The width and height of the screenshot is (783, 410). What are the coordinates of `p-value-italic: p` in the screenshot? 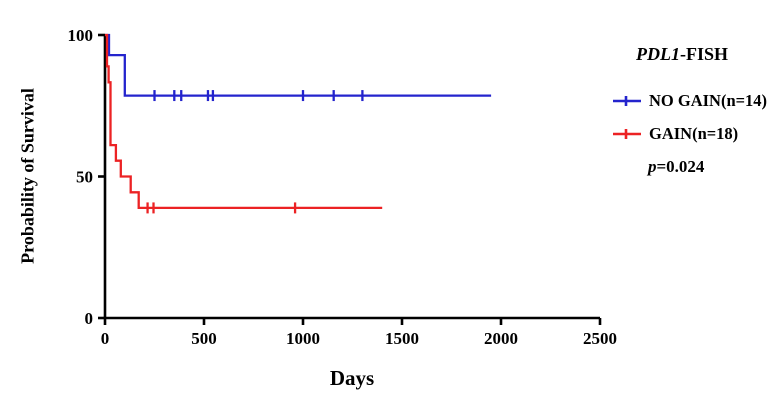 It's located at (652, 166).